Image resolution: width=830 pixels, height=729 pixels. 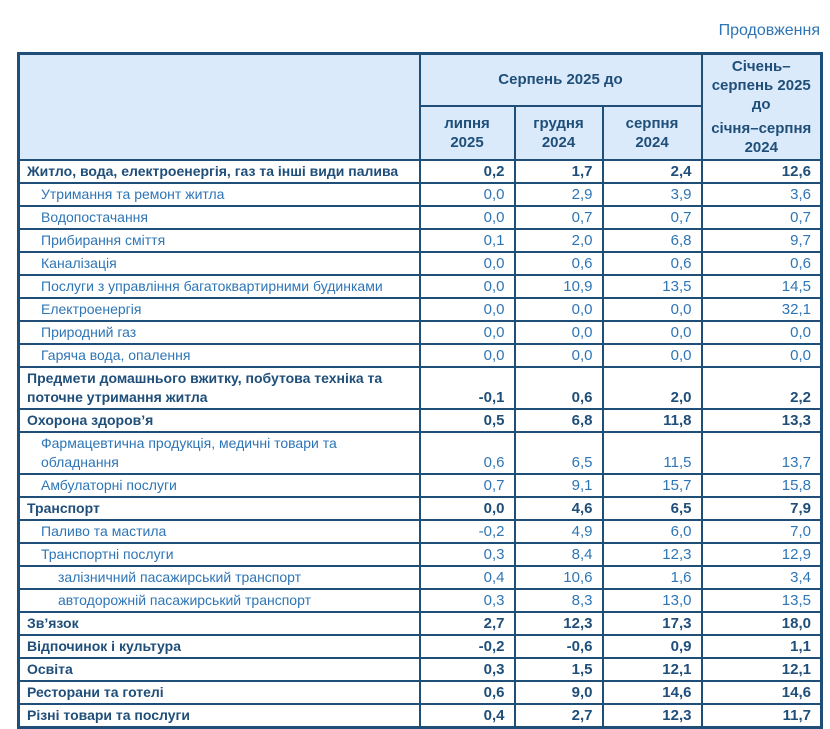 What do you see at coordinates (558, 669) in the screenshot?
I see `value-cell: 1,5` at bounding box center [558, 669].